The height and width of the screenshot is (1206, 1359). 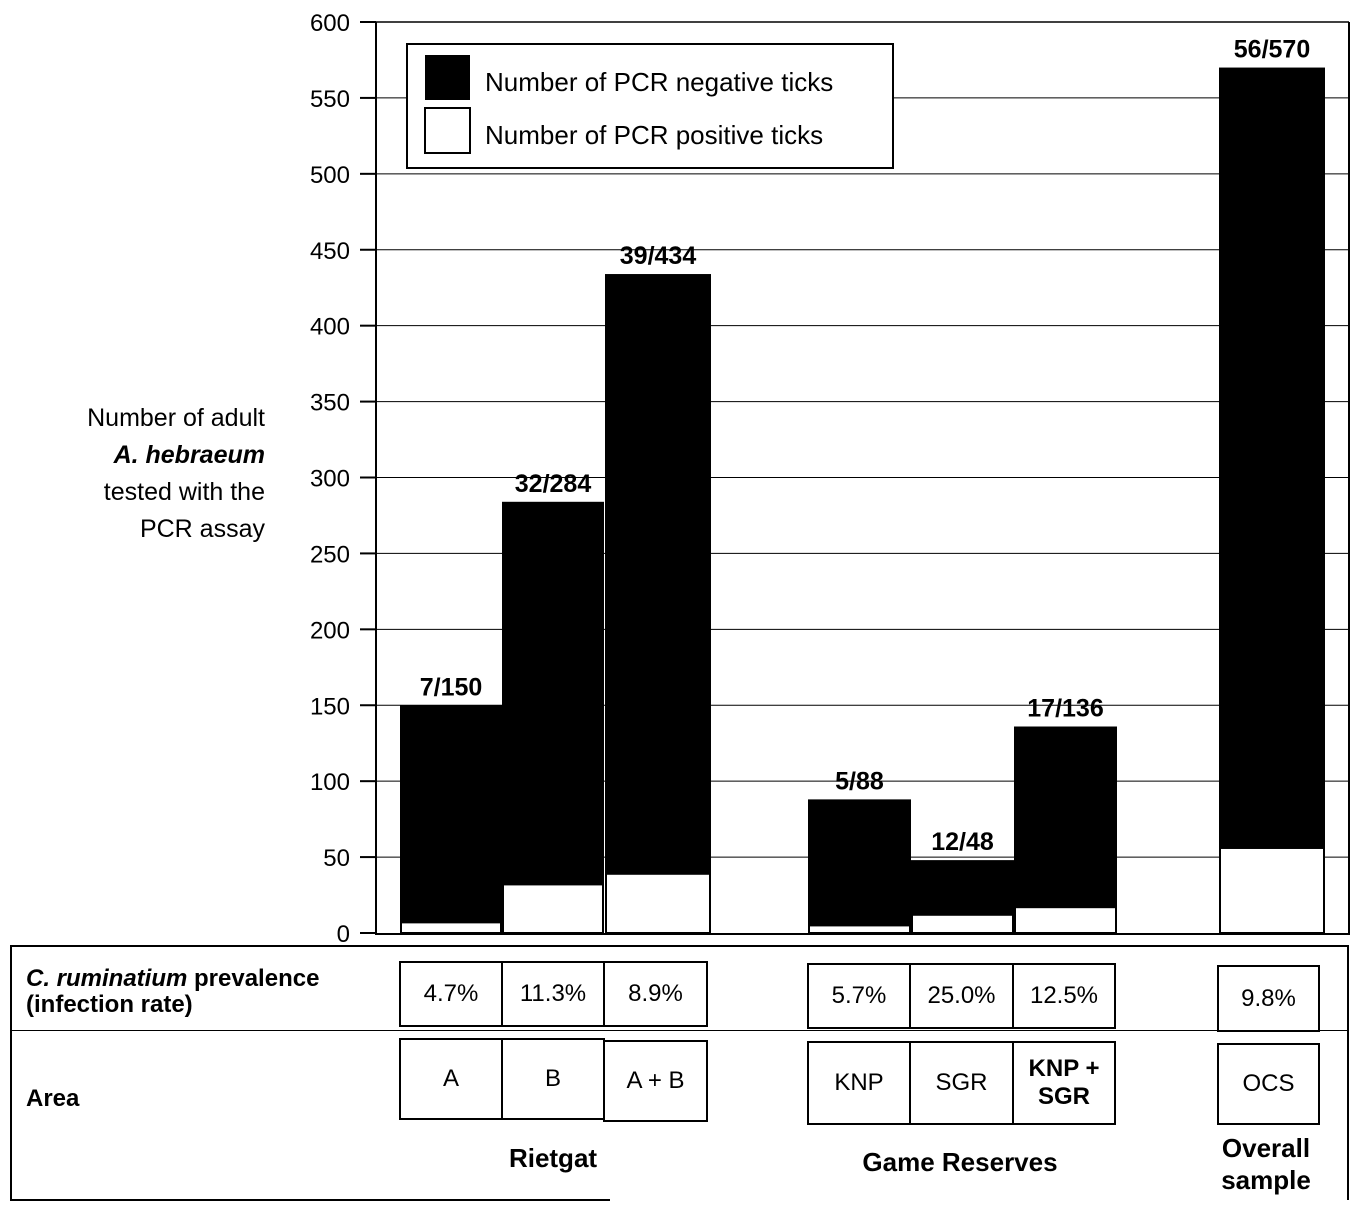 What do you see at coordinates (109, 1004) in the screenshot?
I see `infection-rate-label: (infection rate)` at bounding box center [109, 1004].